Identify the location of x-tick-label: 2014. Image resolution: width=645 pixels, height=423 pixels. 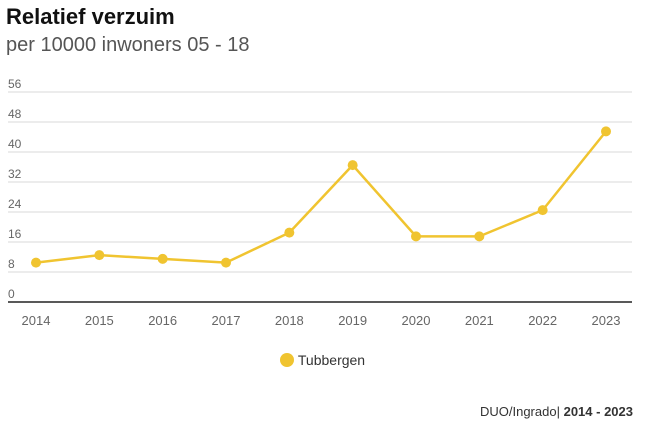
(36, 320).